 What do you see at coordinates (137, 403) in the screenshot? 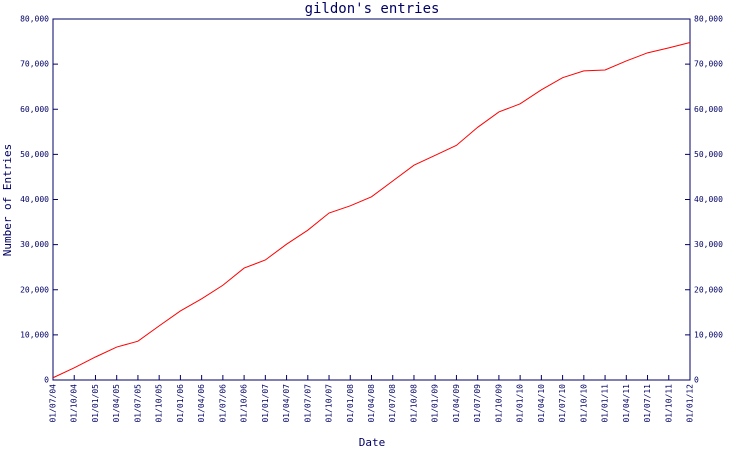
I see `x-tick-label: 01/07/05` at bounding box center [137, 403].